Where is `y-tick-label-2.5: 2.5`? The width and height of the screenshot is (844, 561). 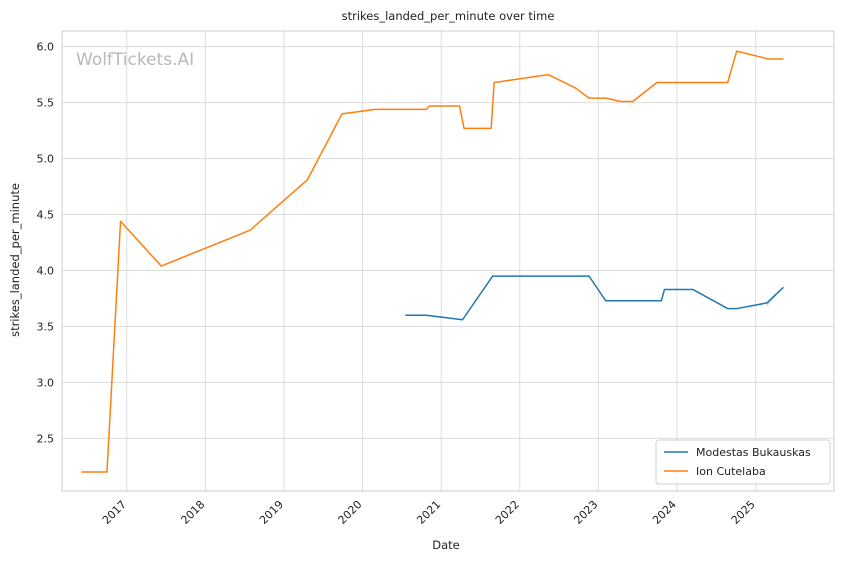 y-tick-label-2.5: 2.5 is located at coordinates (46, 438).